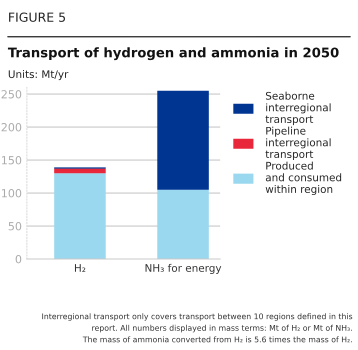 Image resolution: width=358 pixels, height=350 pixels. Describe the element at coordinates (15, 226) in the screenshot. I see `y-tick-label: 50` at that location.